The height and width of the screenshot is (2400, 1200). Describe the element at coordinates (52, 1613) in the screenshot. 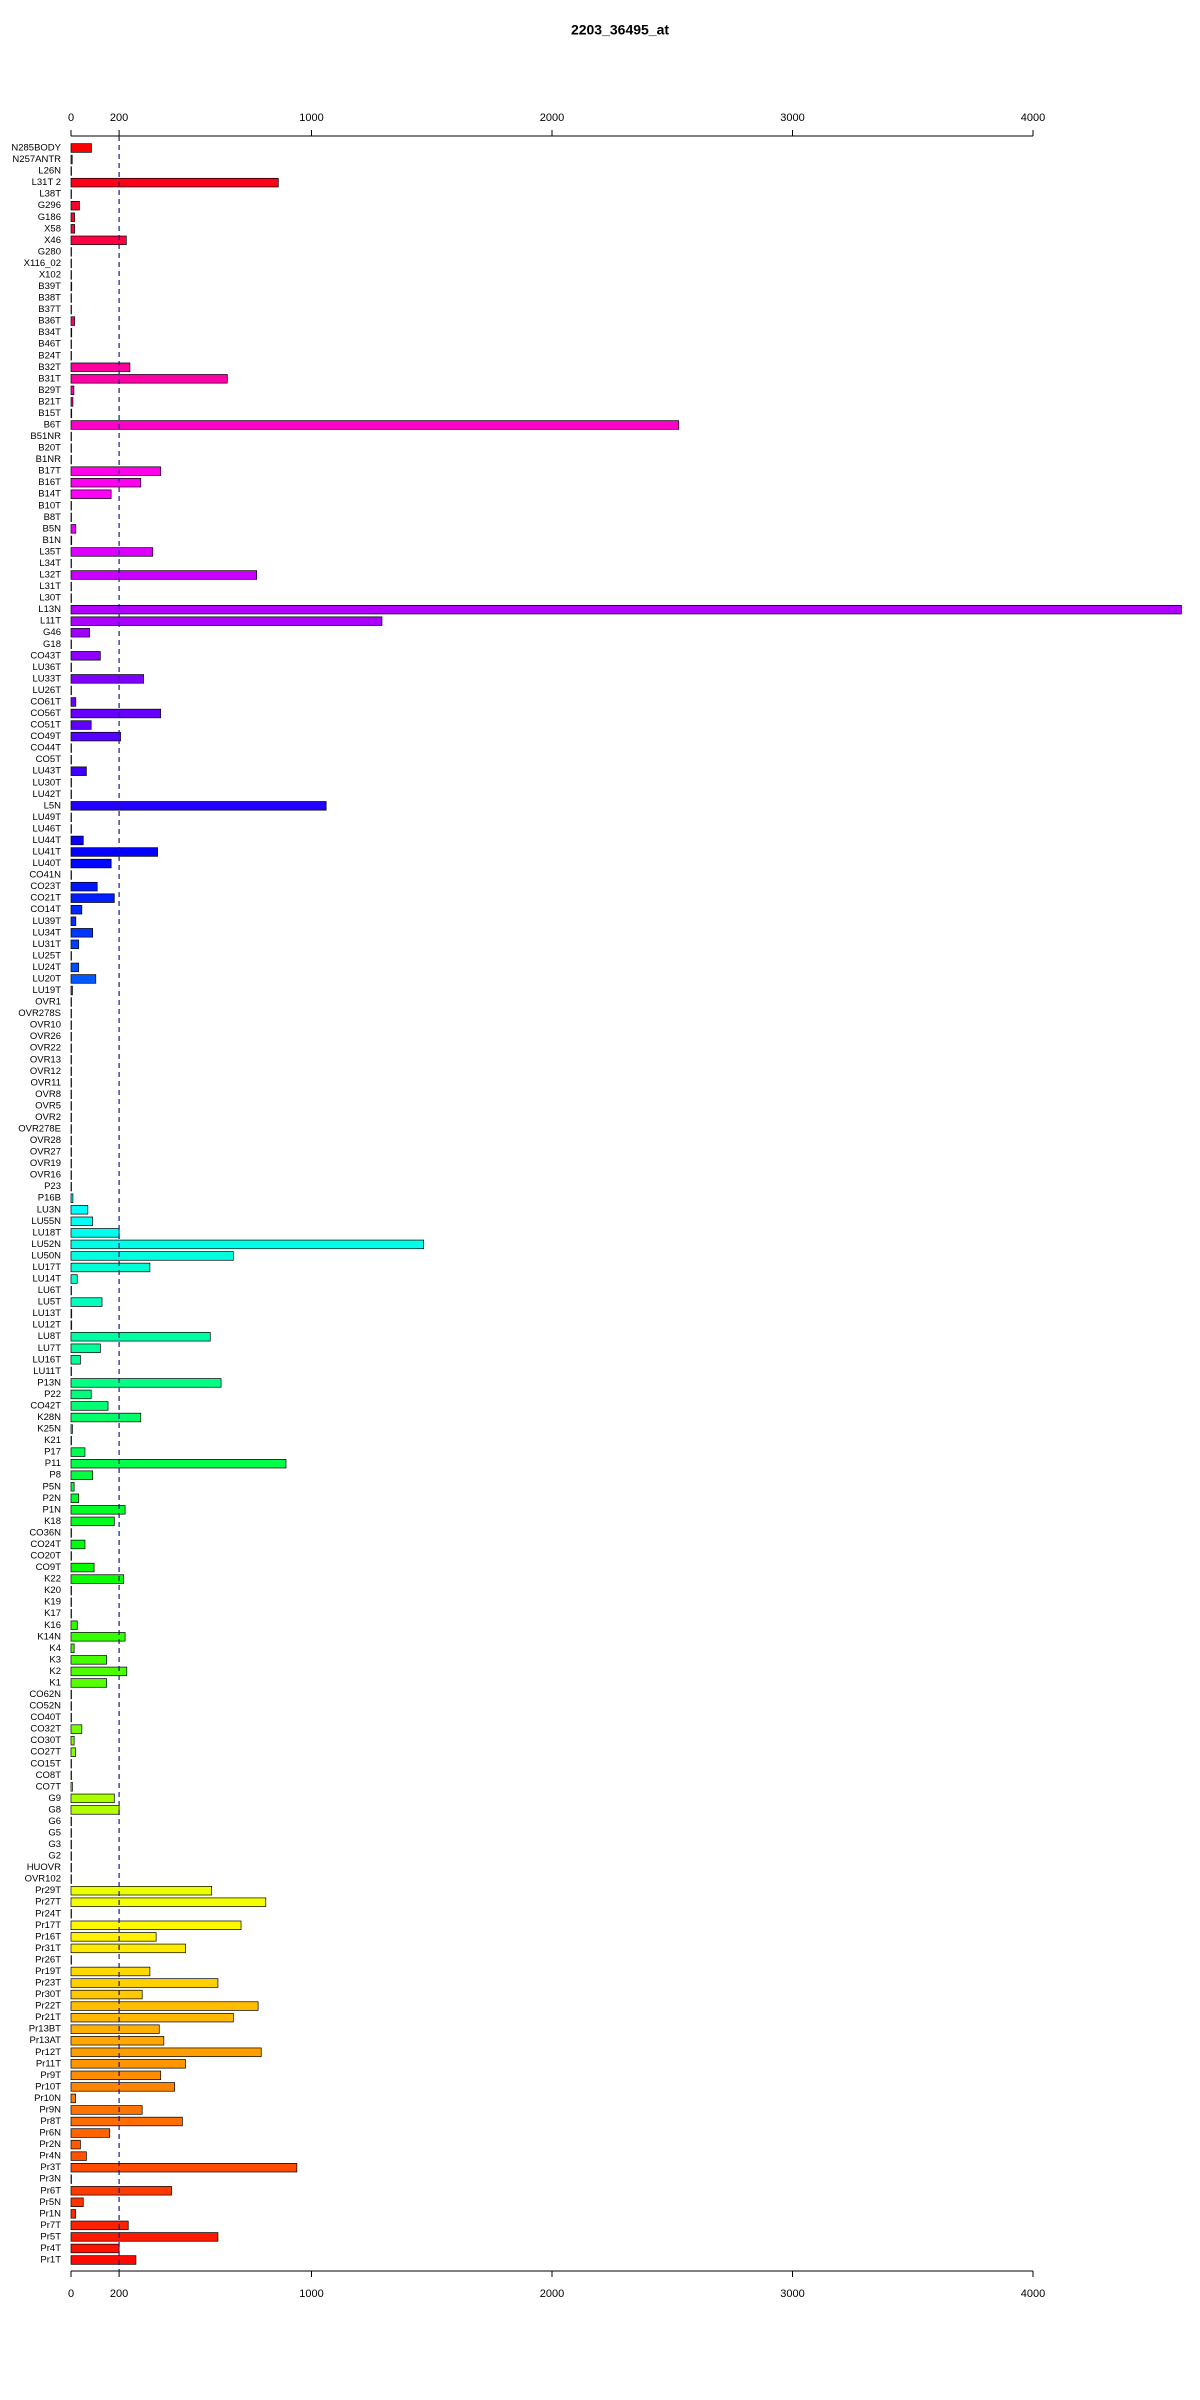

I see `y-tick-label: K17` at that location.